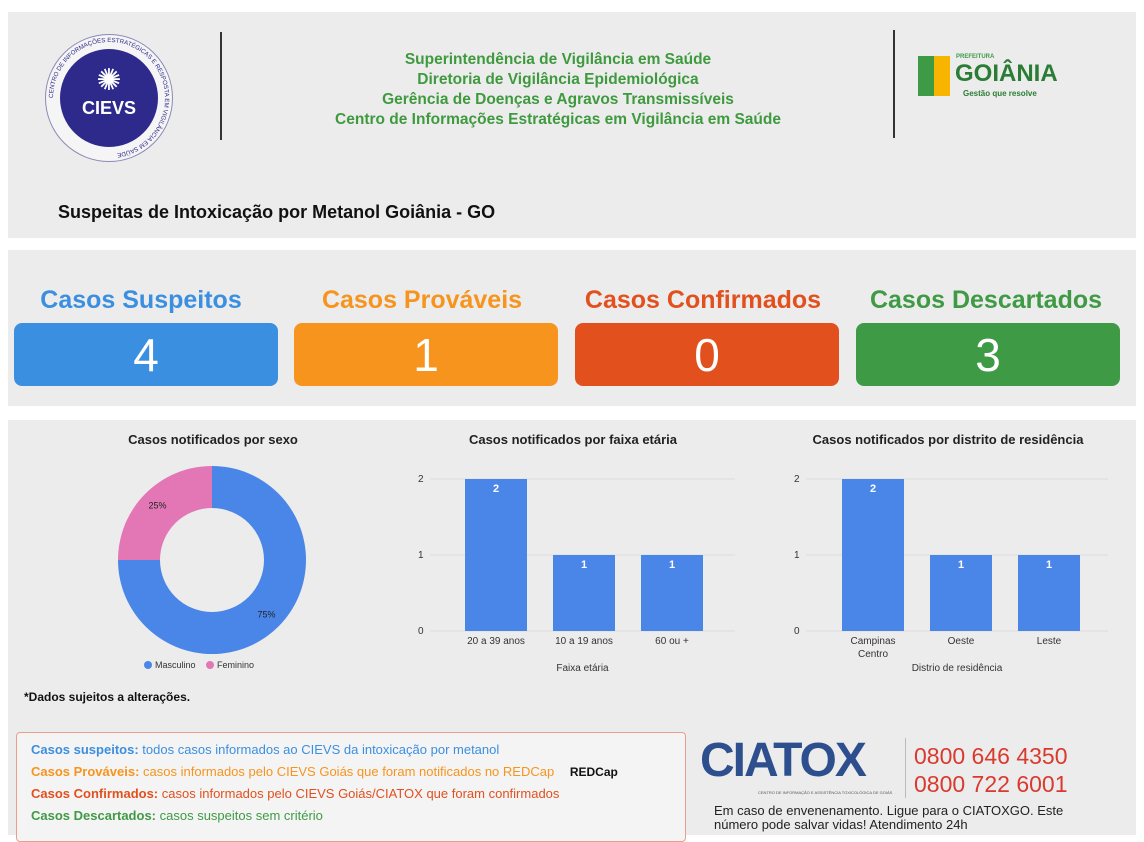 This screenshot has width=1144, height=842. I want to click on legend-label: Masculino, so click(175, 665).